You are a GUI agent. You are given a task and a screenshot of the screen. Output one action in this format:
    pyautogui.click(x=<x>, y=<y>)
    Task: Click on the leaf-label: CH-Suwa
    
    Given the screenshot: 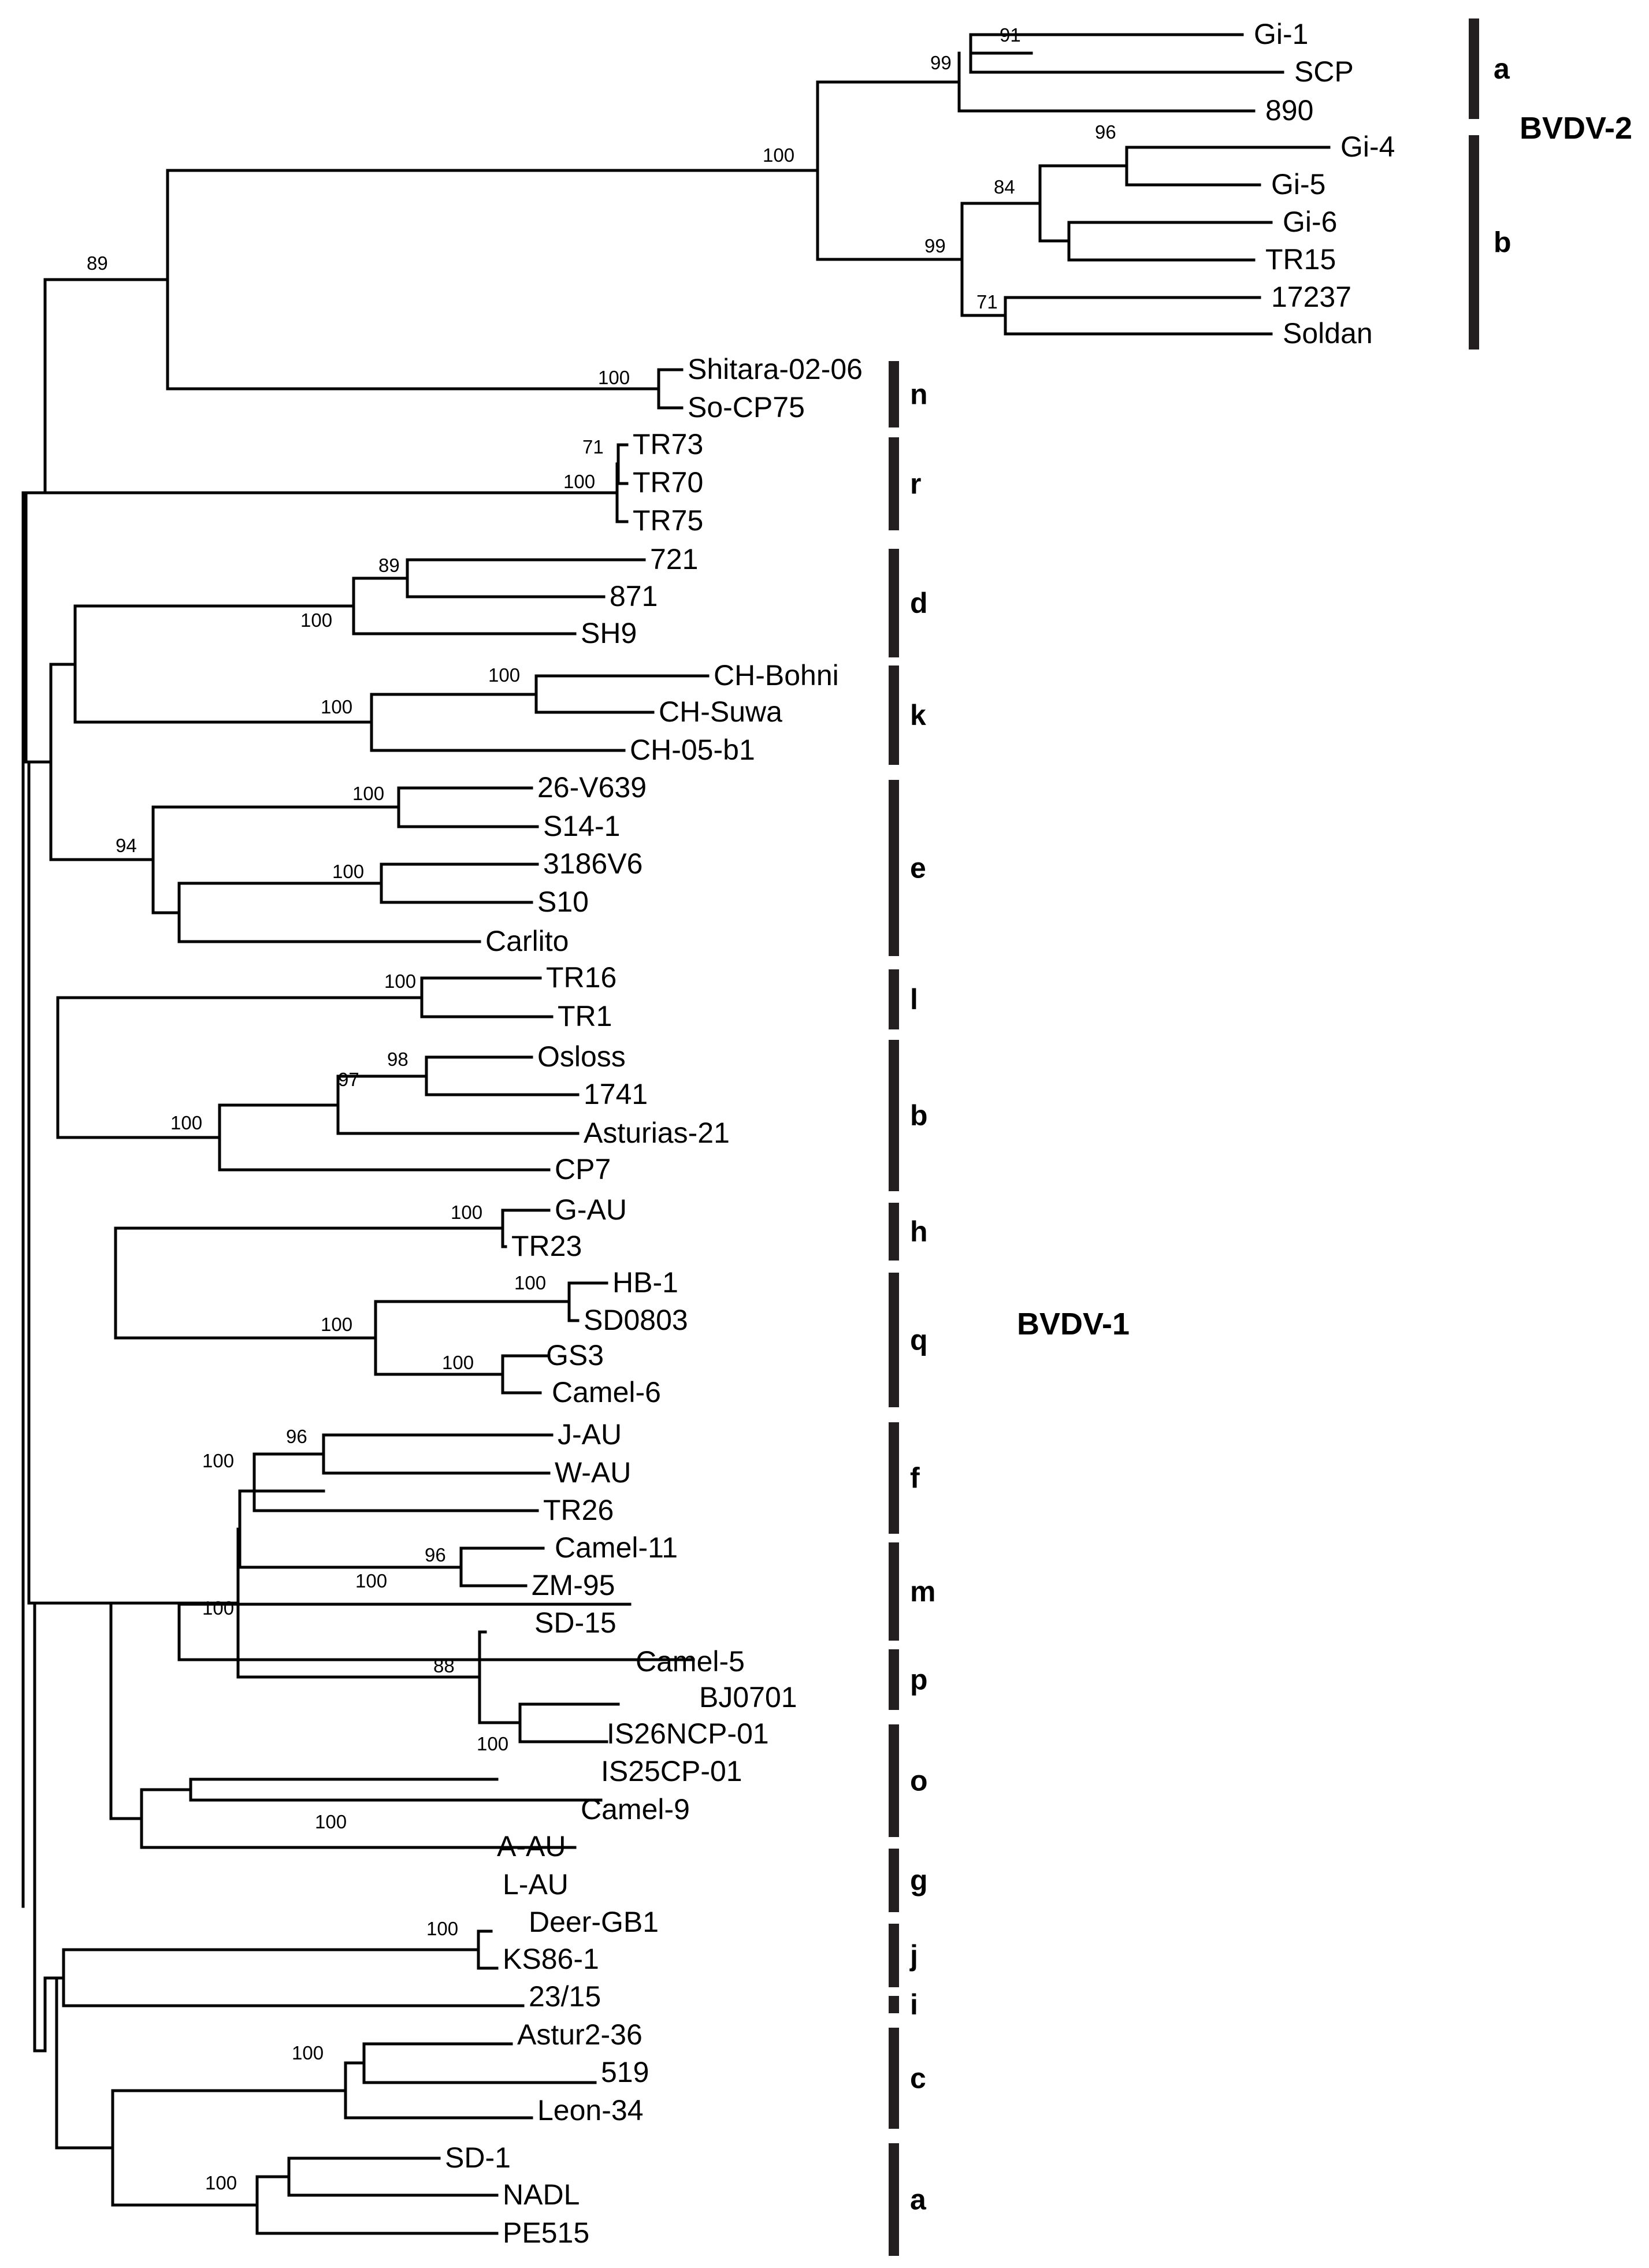 What is the action you would take?
    pyautogui.click(x=720, y=712)
    